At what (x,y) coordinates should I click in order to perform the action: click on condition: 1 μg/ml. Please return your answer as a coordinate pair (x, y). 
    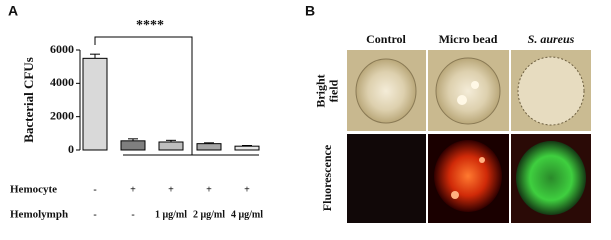
    Looking at the image, I should click on (171, 214).